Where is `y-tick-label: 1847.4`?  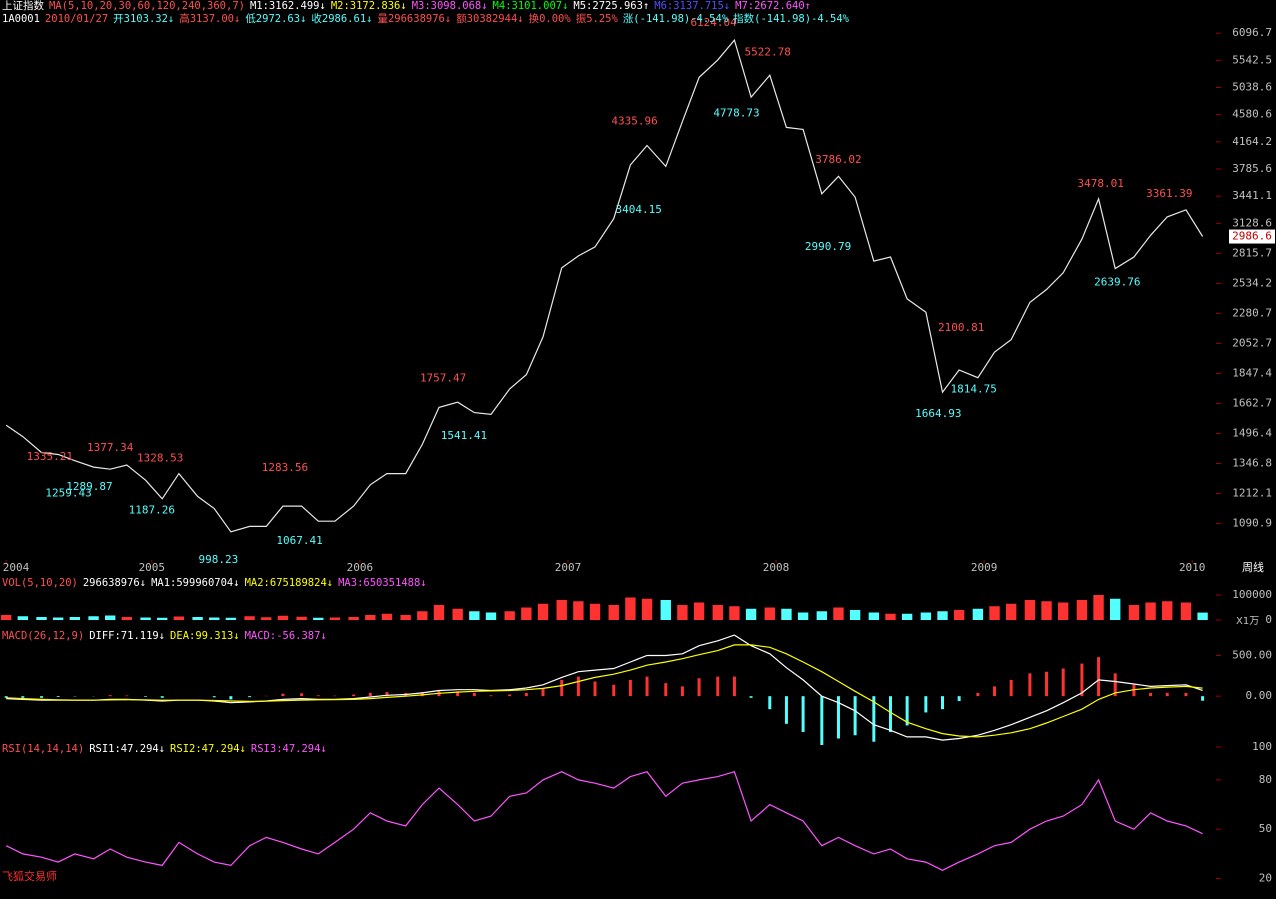
y-tick-label: 1847.4 is located at coordinates (1252, 372).